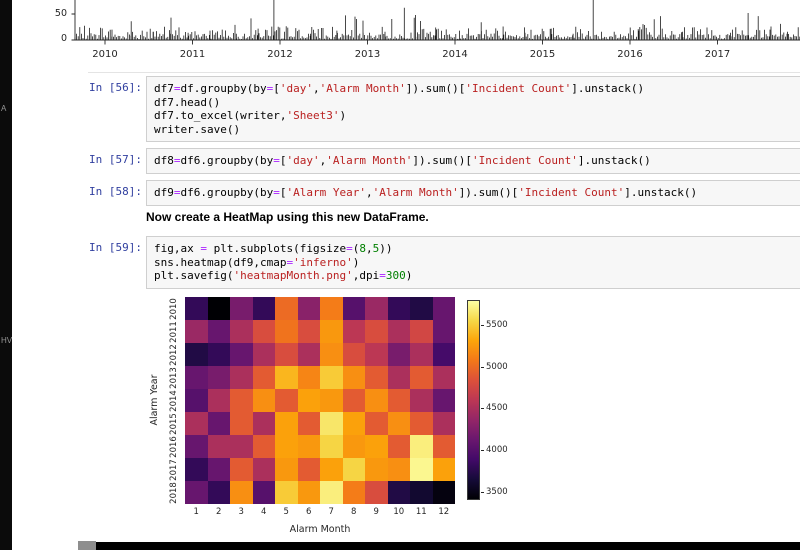 Image resolution: width=800 pixels, height=550 pixels. Describe the element at coordinates (422, 35) in the screenshot. I see `timeseries-chart-output: 50 0 2010 2011 2012 2013 2014 2015 2016 2017` at that location.